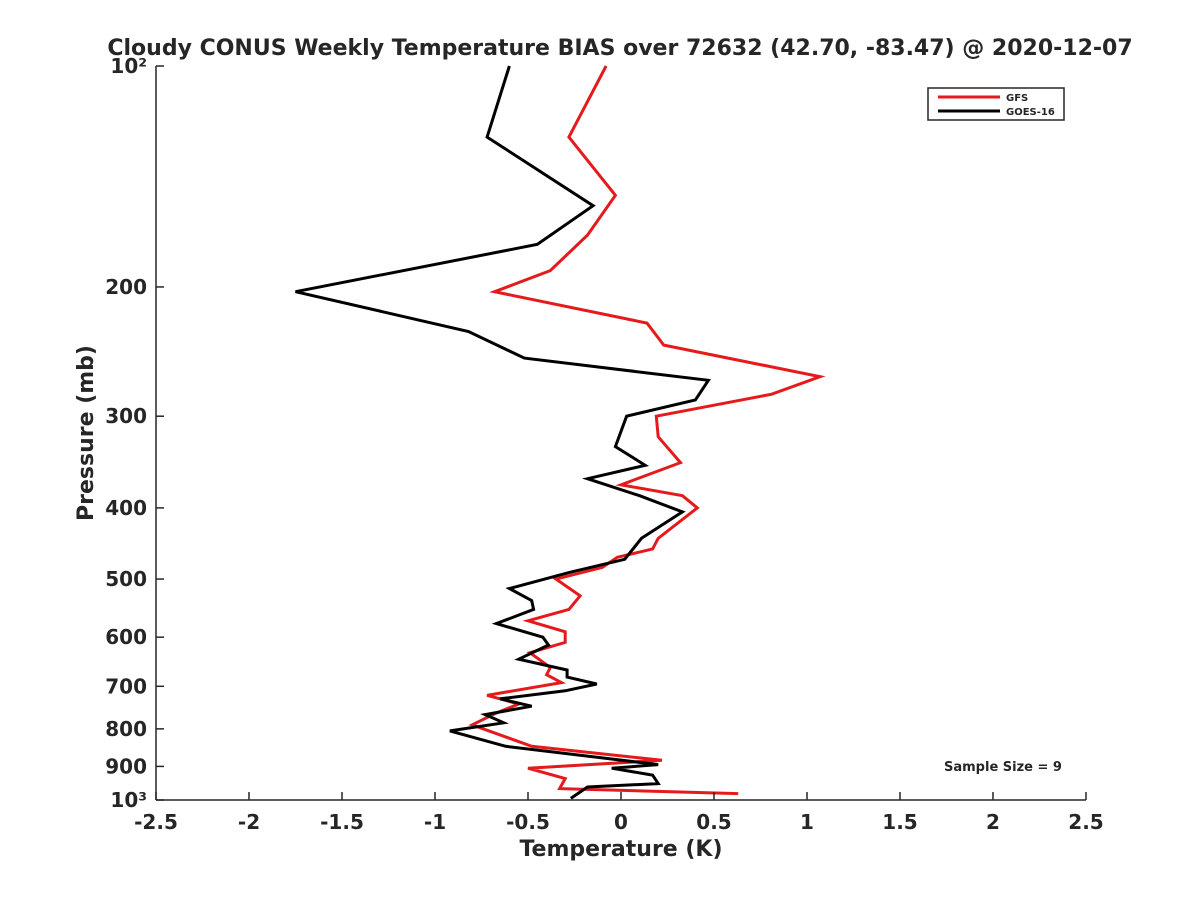  What do you see at coordinates (1003, 767) in the screenshot?
I see `sample-size-annotation: Sample Size = 9` at bounding box center [1003, 767].